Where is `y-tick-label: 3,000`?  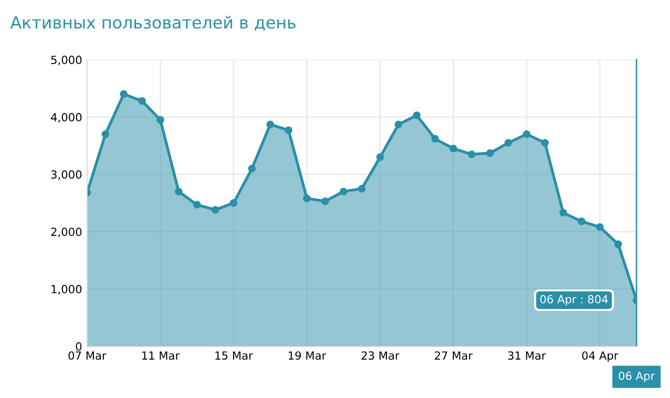 y-tick-label: 3,000 is located at coordinates (66, 175).